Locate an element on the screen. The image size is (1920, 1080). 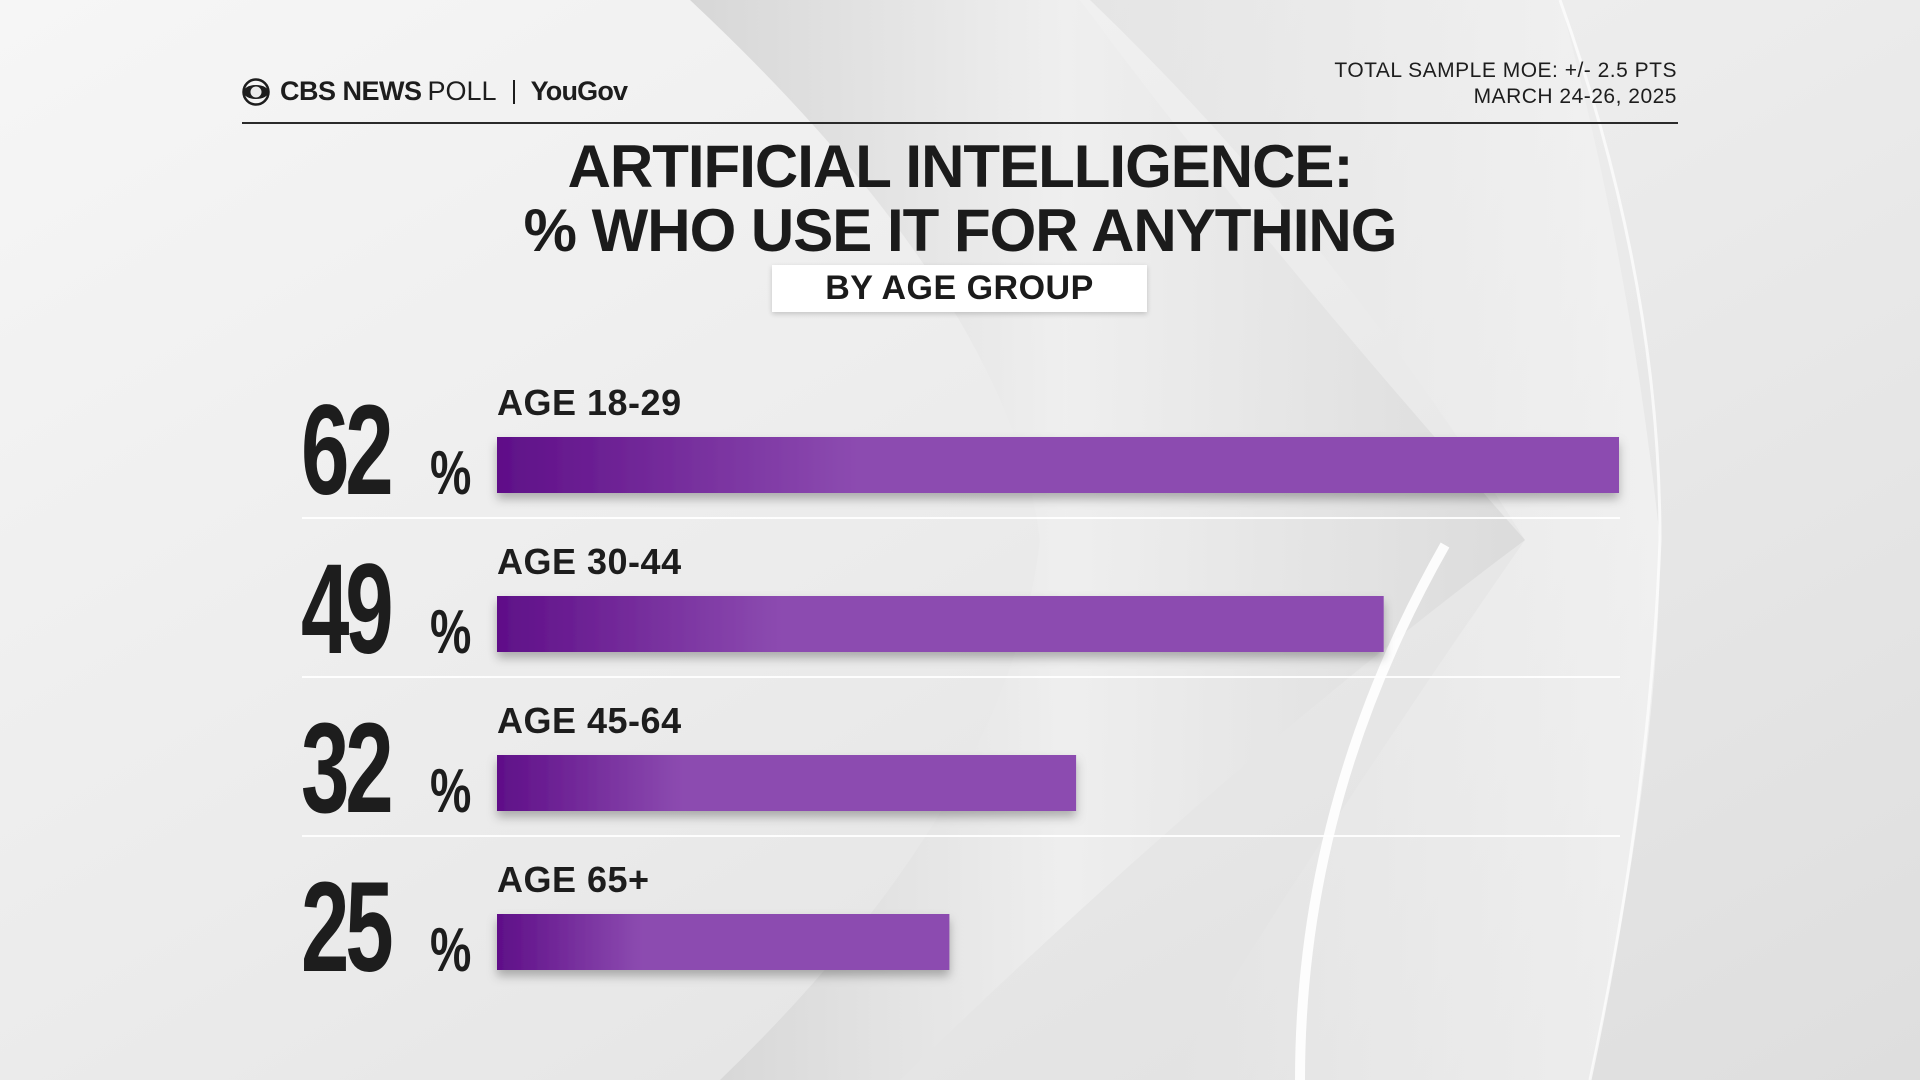
header-divider is located at coordinates (960, 123).